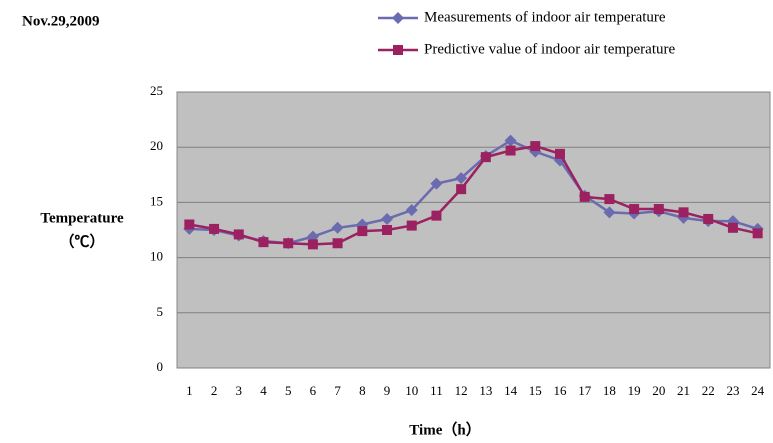  I want to click on x-tick-label: 16, so click(560, 390).